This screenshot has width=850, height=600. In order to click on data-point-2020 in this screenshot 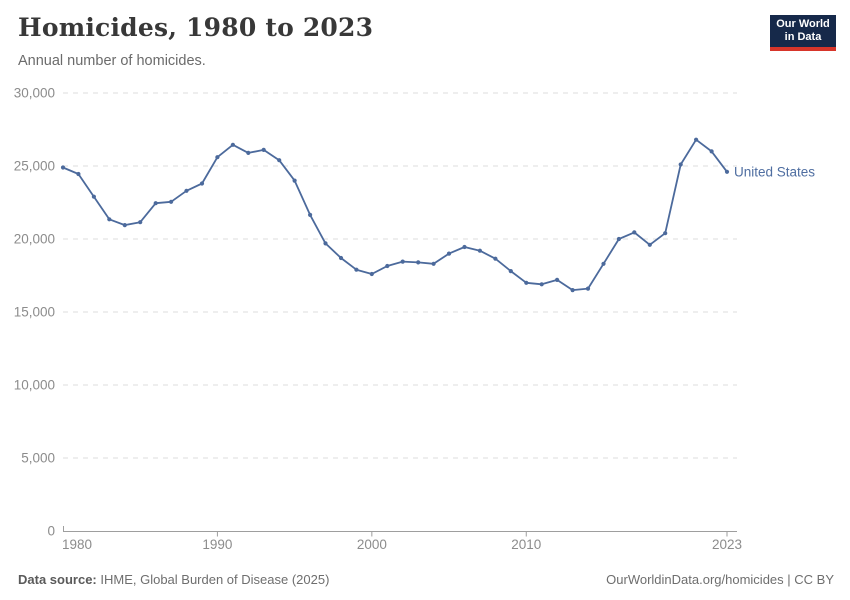, I will do `click(680, 164)`.